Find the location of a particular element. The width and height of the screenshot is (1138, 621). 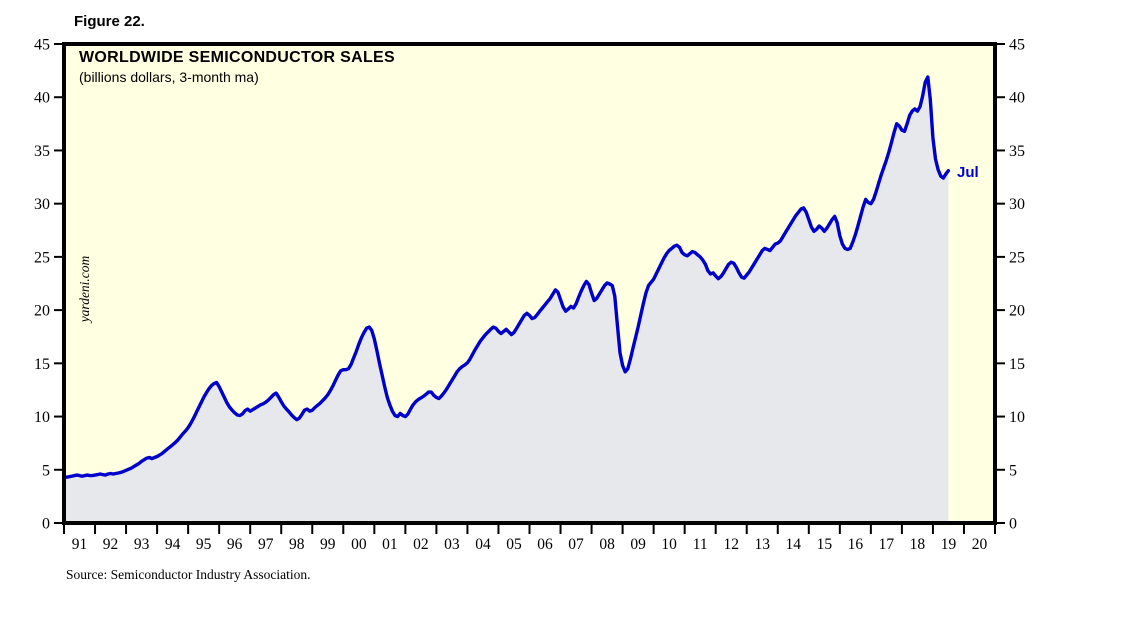

y-axis-tick-label-right: 40 is located at coordinates (1017, 98).